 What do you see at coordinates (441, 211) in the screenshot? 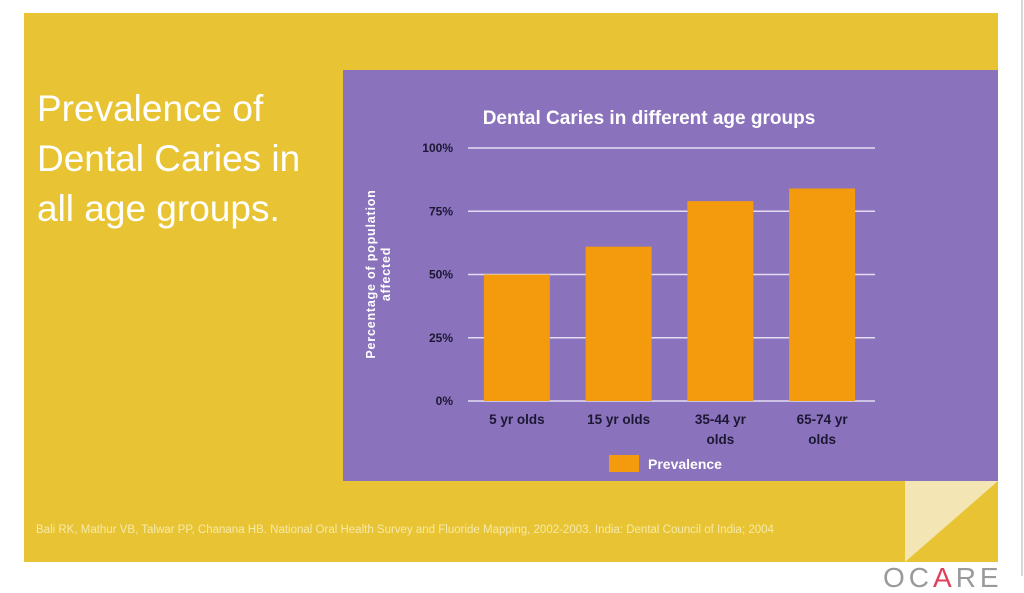
I see `y-tick-label: 75%` at bounding box center [441, 211].